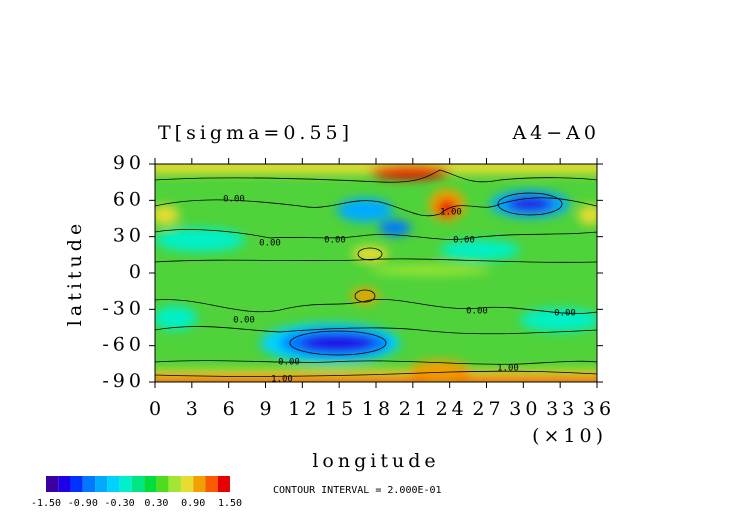 This screenshot has height=532, width=752. Describe the element at coordinates (75, 273) in the screenshot. I see `y-axis-label: latitude` at that location.